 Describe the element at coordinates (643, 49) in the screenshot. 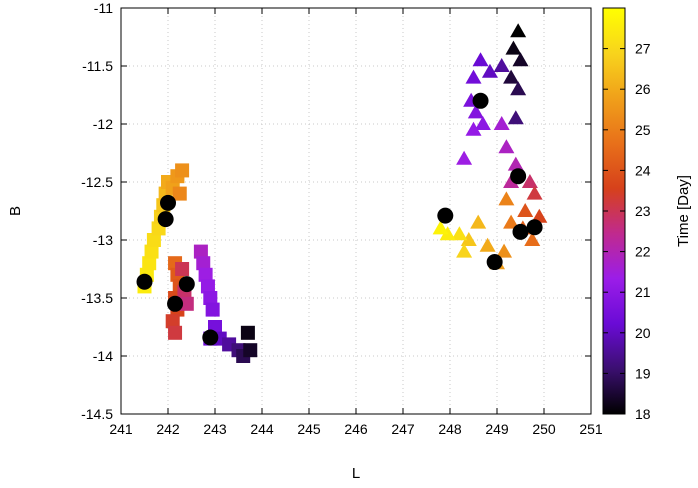

I see `colorbar-tick-label: 27` at that location.